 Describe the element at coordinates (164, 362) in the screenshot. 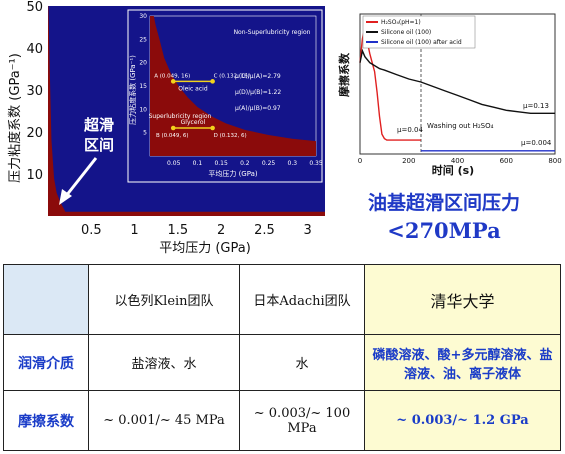

I see `cell-klein-medium: 盐溶液、水` at that location.